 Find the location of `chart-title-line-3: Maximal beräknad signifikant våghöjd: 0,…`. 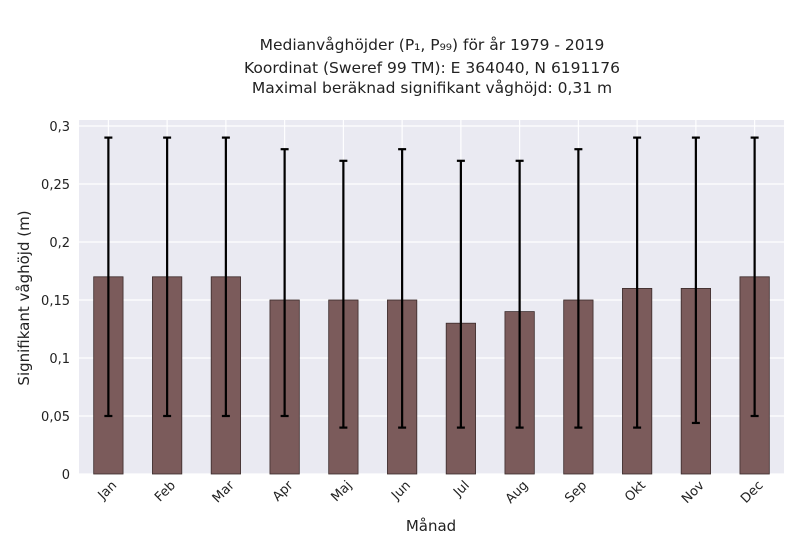

chart-title-line-3: Maximal beräknad signifikant våghöjd: 0,… is located at coordinates (432, 88).